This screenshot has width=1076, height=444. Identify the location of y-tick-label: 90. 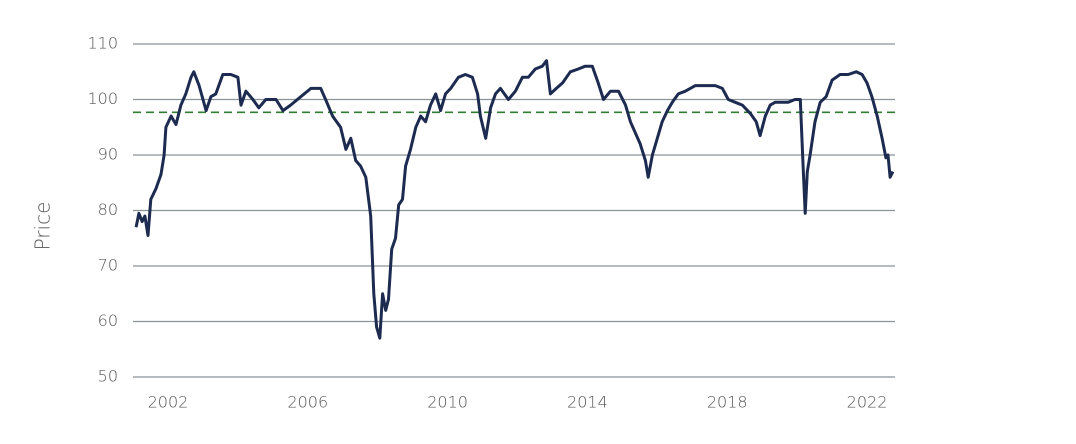
(108, 154).